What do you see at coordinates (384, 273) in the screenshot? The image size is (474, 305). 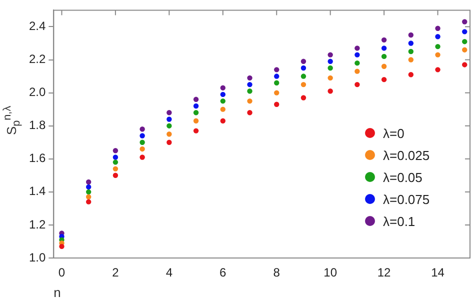 I see `x-tick-label: 12` at bounding box center [384, 273].